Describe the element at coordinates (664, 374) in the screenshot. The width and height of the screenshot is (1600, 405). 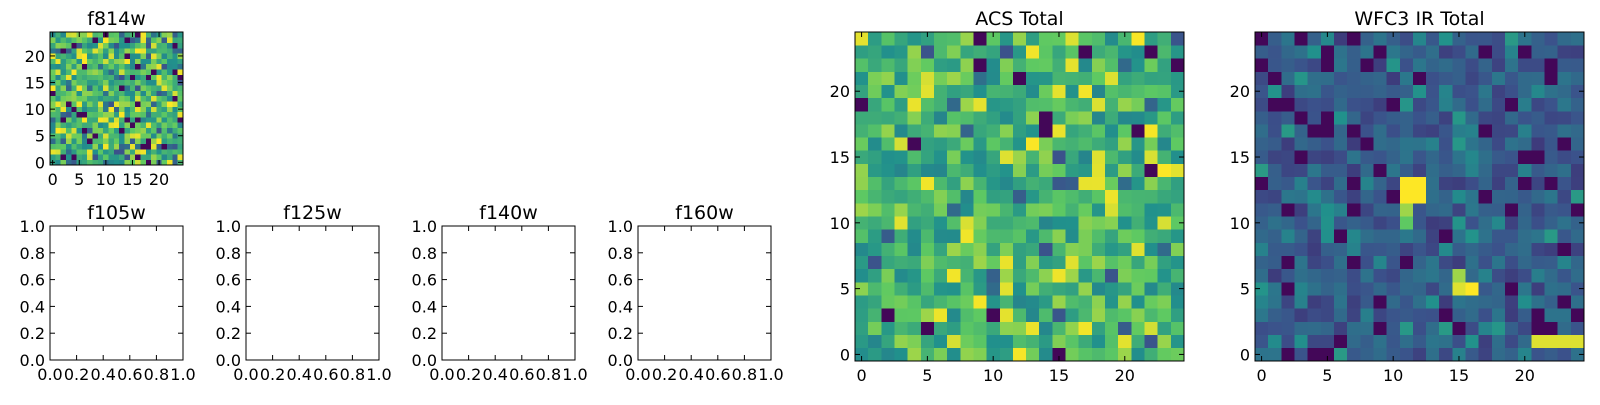
I see `x-tick-label: 0.2` at that location.